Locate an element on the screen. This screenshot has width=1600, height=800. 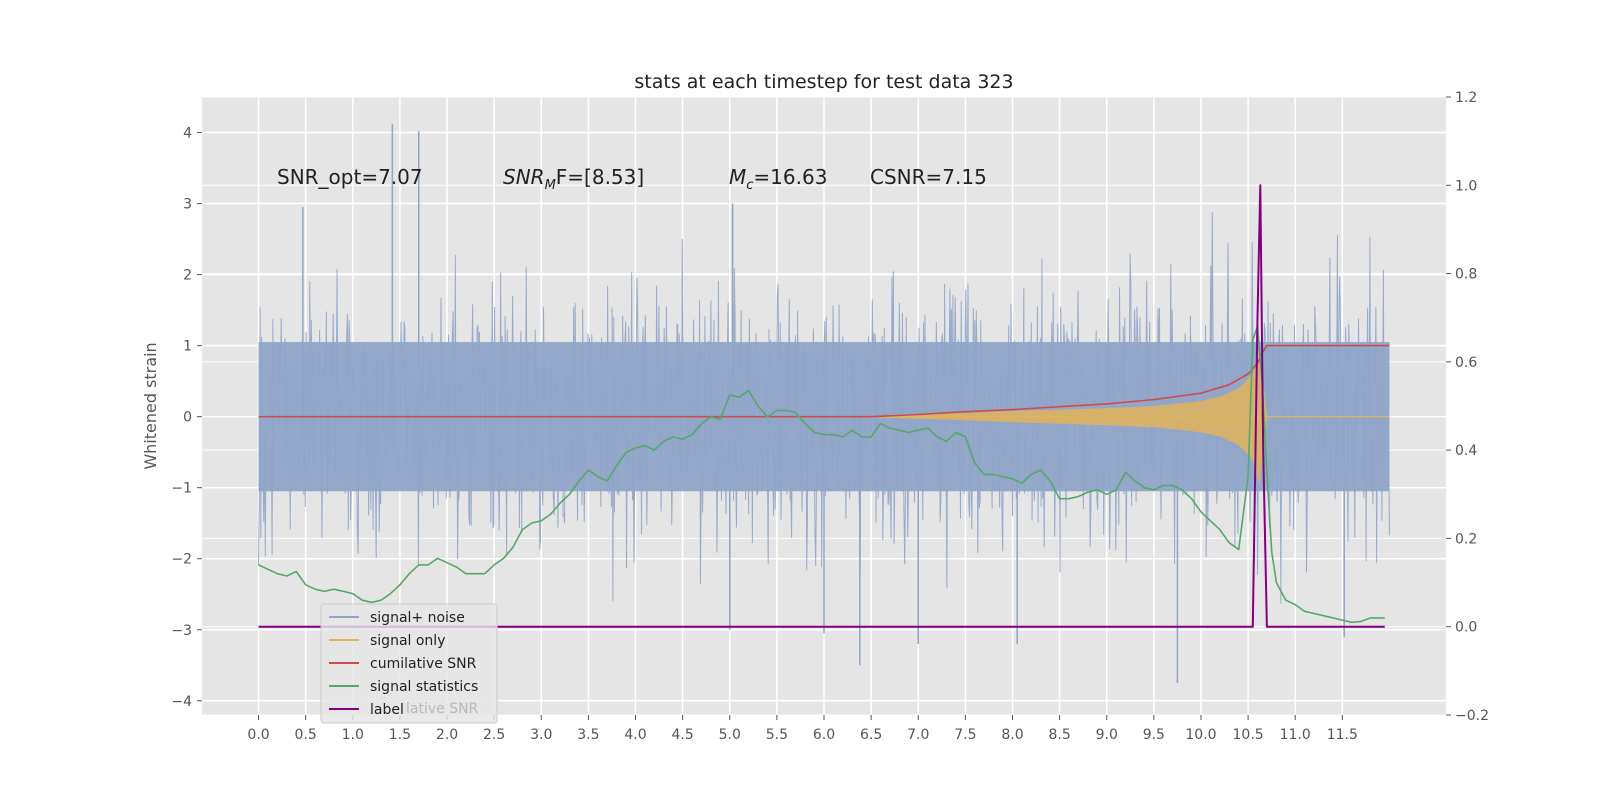
legend-box is located at coordinates (409, 663).